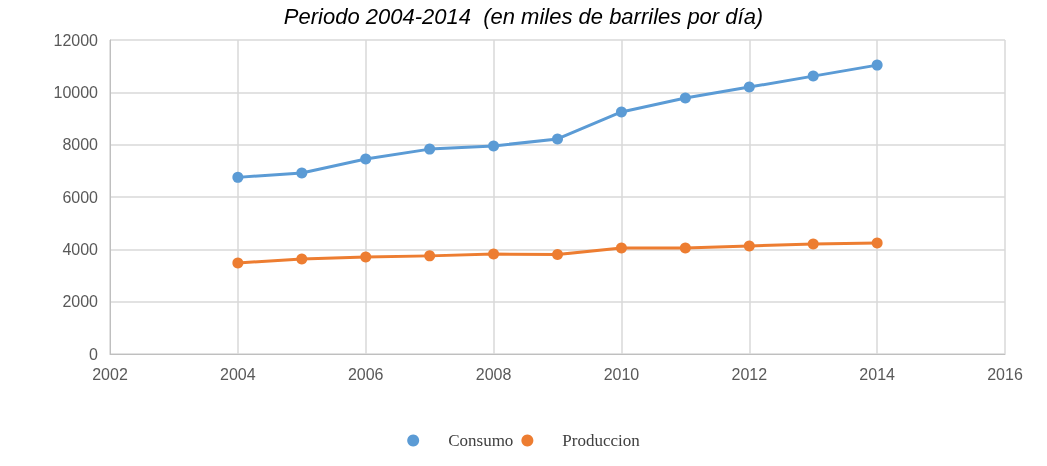  Describe the element at coordinates (76, 40) in the screenshot. I see `y-tick-label: 12000` at that location.